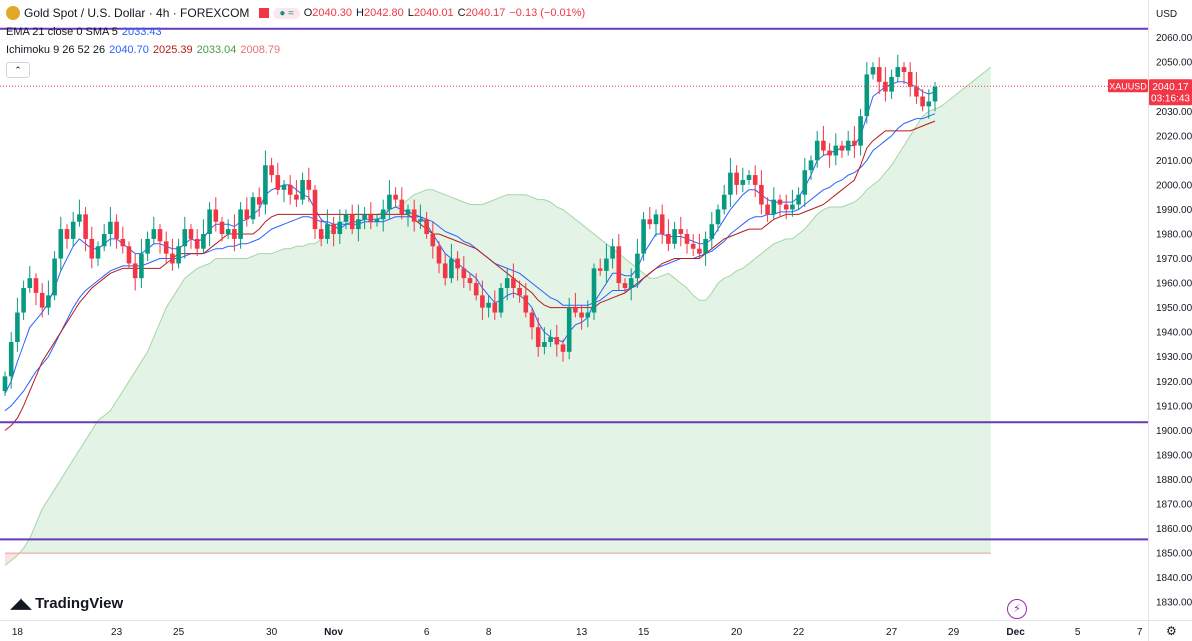  I want to click on chevron-up-icon: ⌃, so click(18, 70).